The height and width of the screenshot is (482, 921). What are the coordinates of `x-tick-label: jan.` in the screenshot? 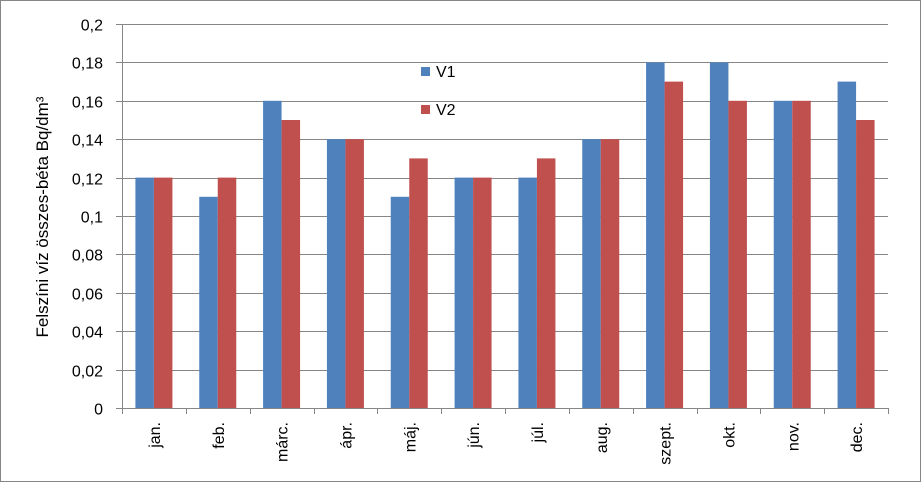 It's located at (155, 435).